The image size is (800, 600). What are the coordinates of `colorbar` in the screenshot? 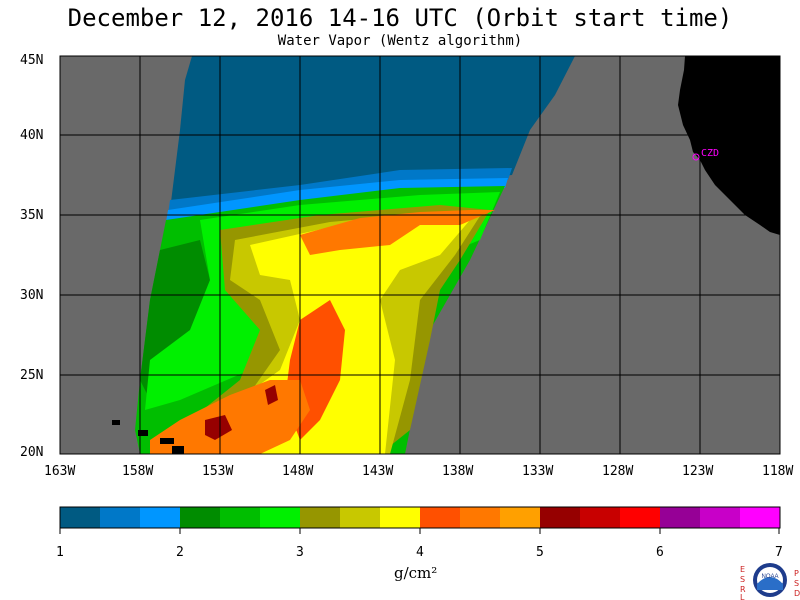 It's located at (420, 517).